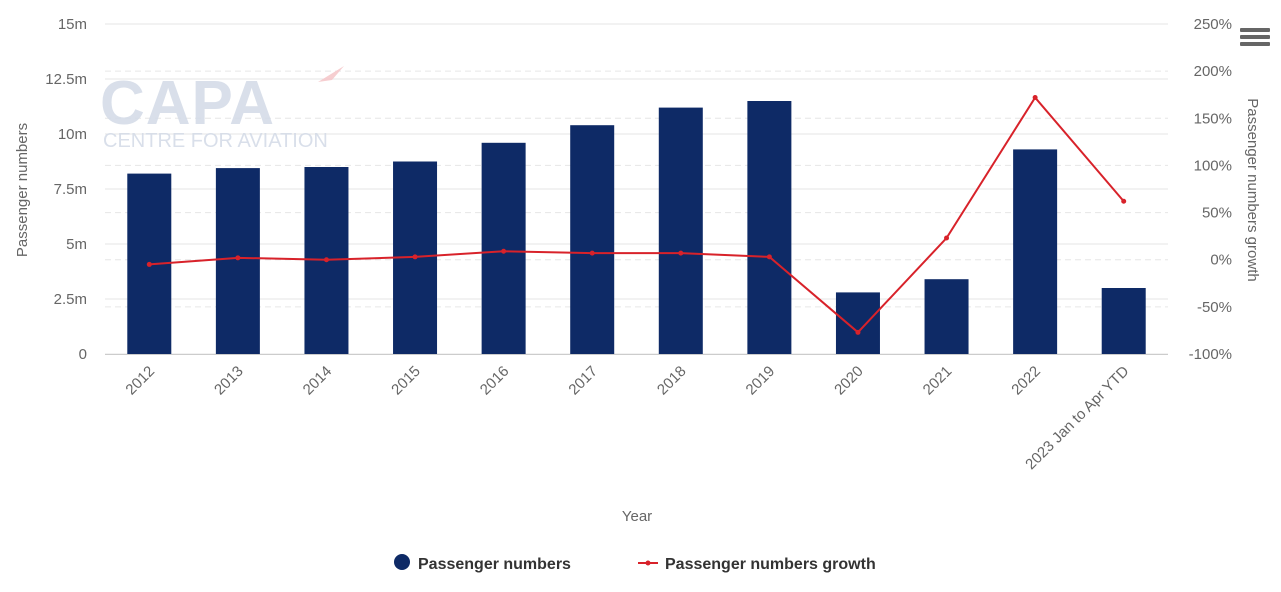 The height and width of the screenshot is (592, 1281). Describe the element at coordinates (1252, 189) in the screenshot. I see `y2-axis-title: Passenger numbers growth` at that location.